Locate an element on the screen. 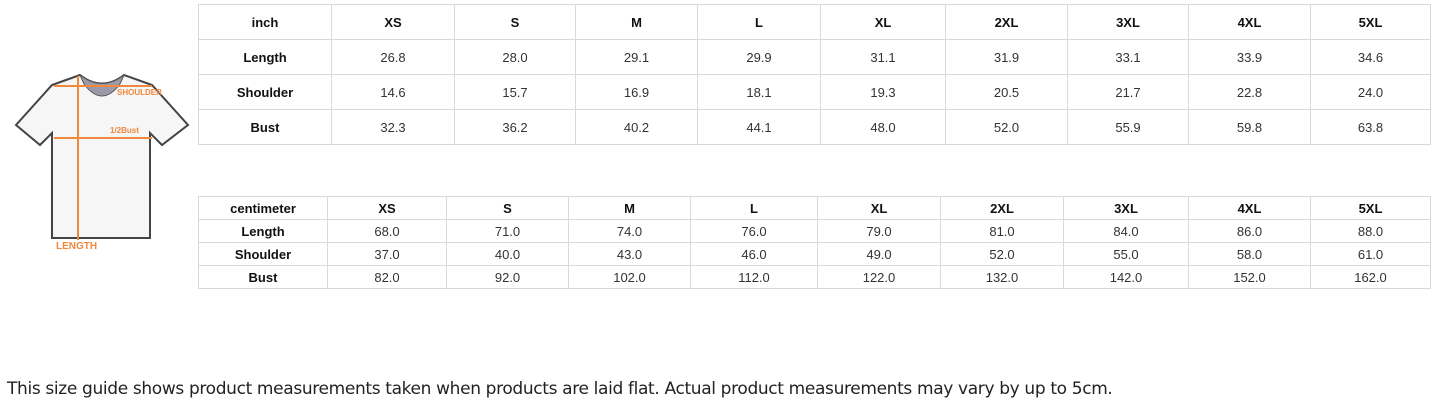 The width and height of the screenshot is (1445, 407). table-cell: 18.1 is located at coordinates (759, 92).